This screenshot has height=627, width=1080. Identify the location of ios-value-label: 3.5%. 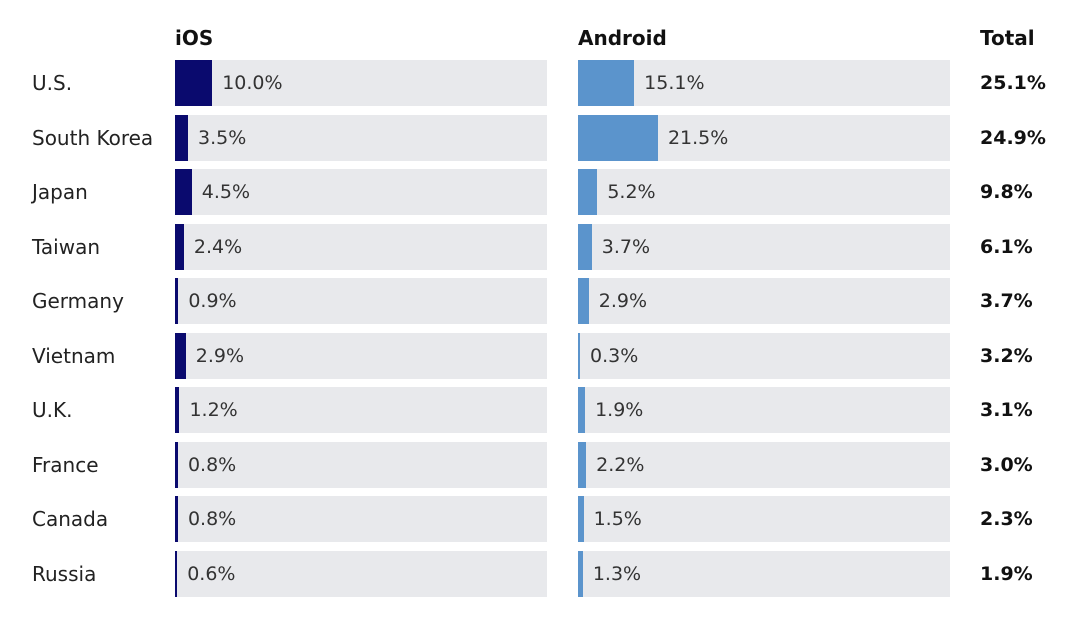
(222, 137).